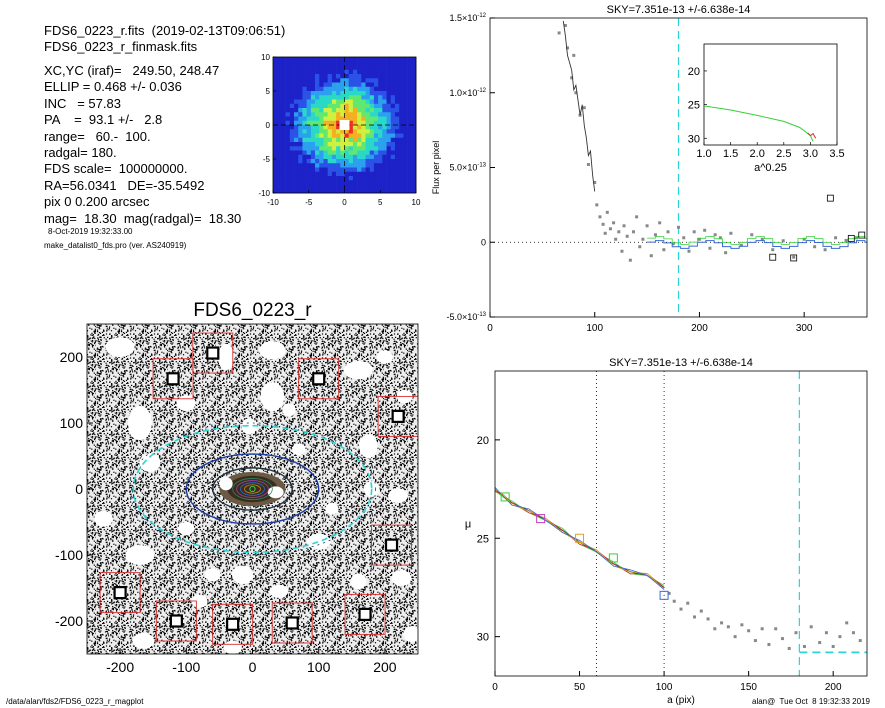  I want to click on flux-binned-line, so click(757, 244).